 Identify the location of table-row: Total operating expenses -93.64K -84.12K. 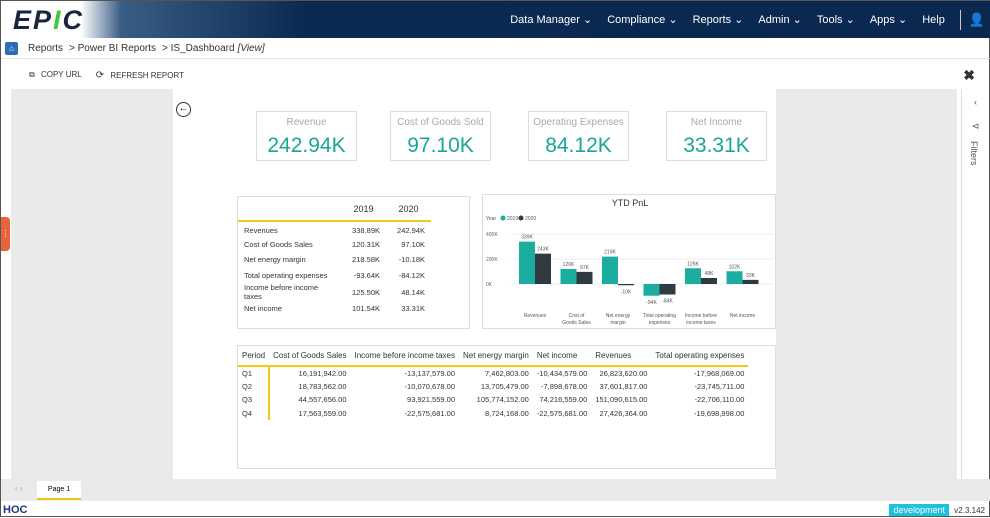
(334, 276).